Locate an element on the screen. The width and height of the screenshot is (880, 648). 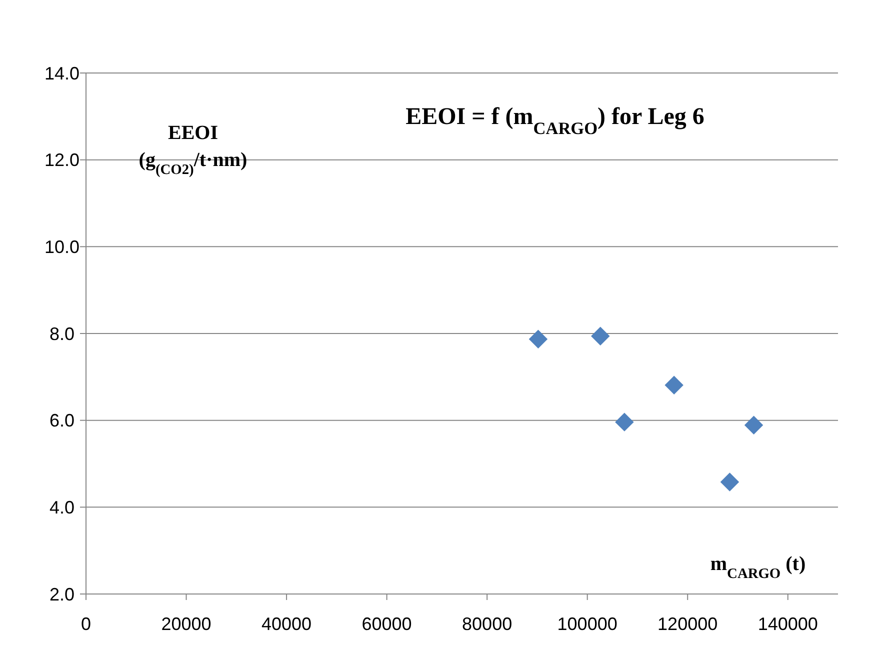
text: EEOI = f (m$_{CARGO}$) for Leg 6 is located at coordinates (555, 121).